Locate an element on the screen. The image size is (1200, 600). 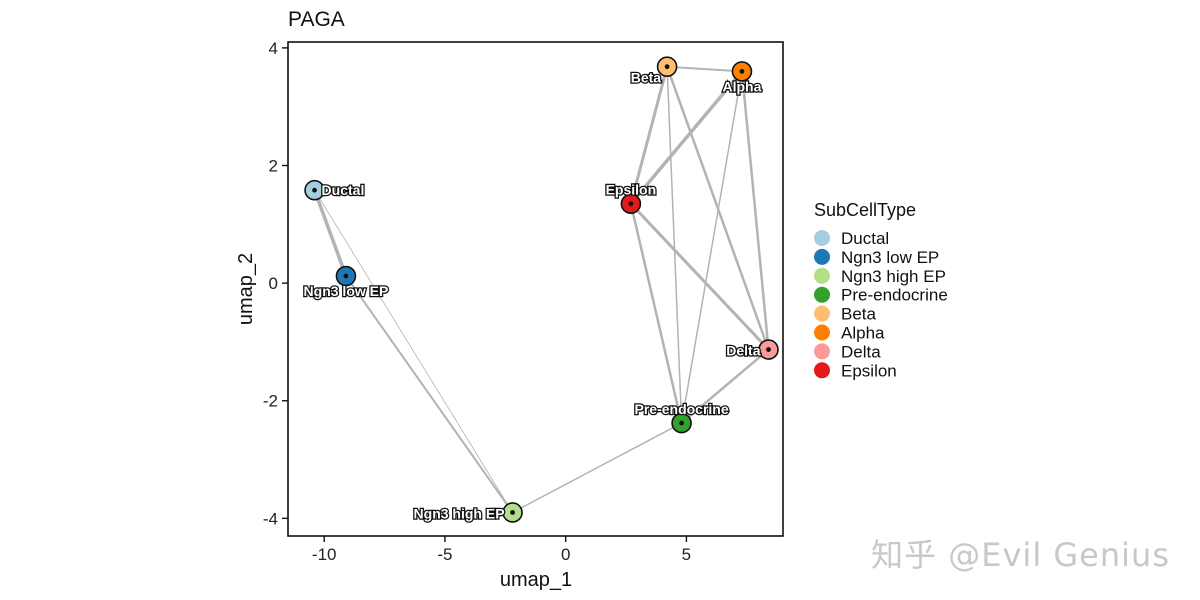
legend-title: SubCellType is located at coordinates (865, 210).